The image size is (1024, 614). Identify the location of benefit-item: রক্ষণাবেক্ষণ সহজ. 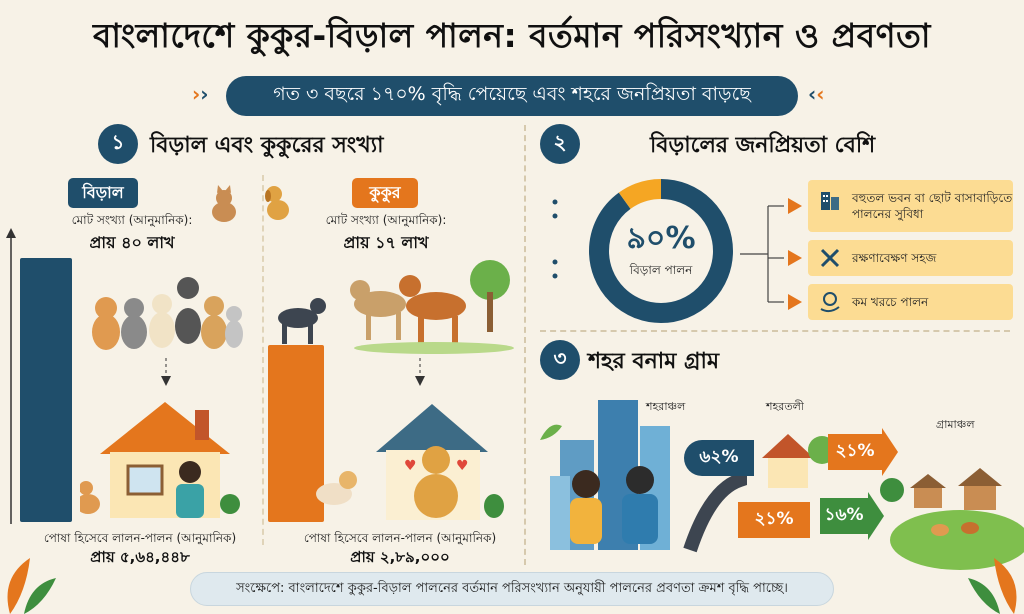
(910, 258).